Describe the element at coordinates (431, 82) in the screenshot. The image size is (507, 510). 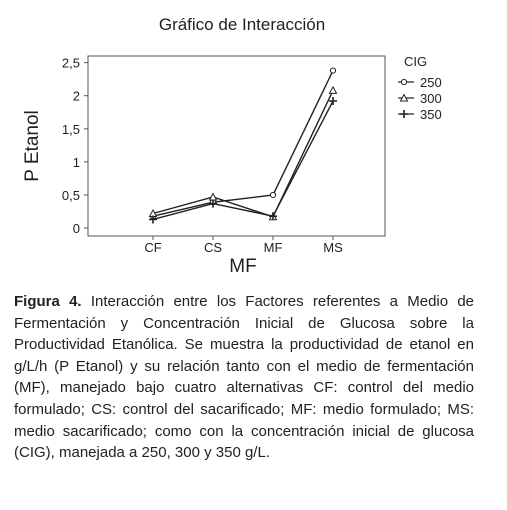
I see `legend-label: 250` at that location.